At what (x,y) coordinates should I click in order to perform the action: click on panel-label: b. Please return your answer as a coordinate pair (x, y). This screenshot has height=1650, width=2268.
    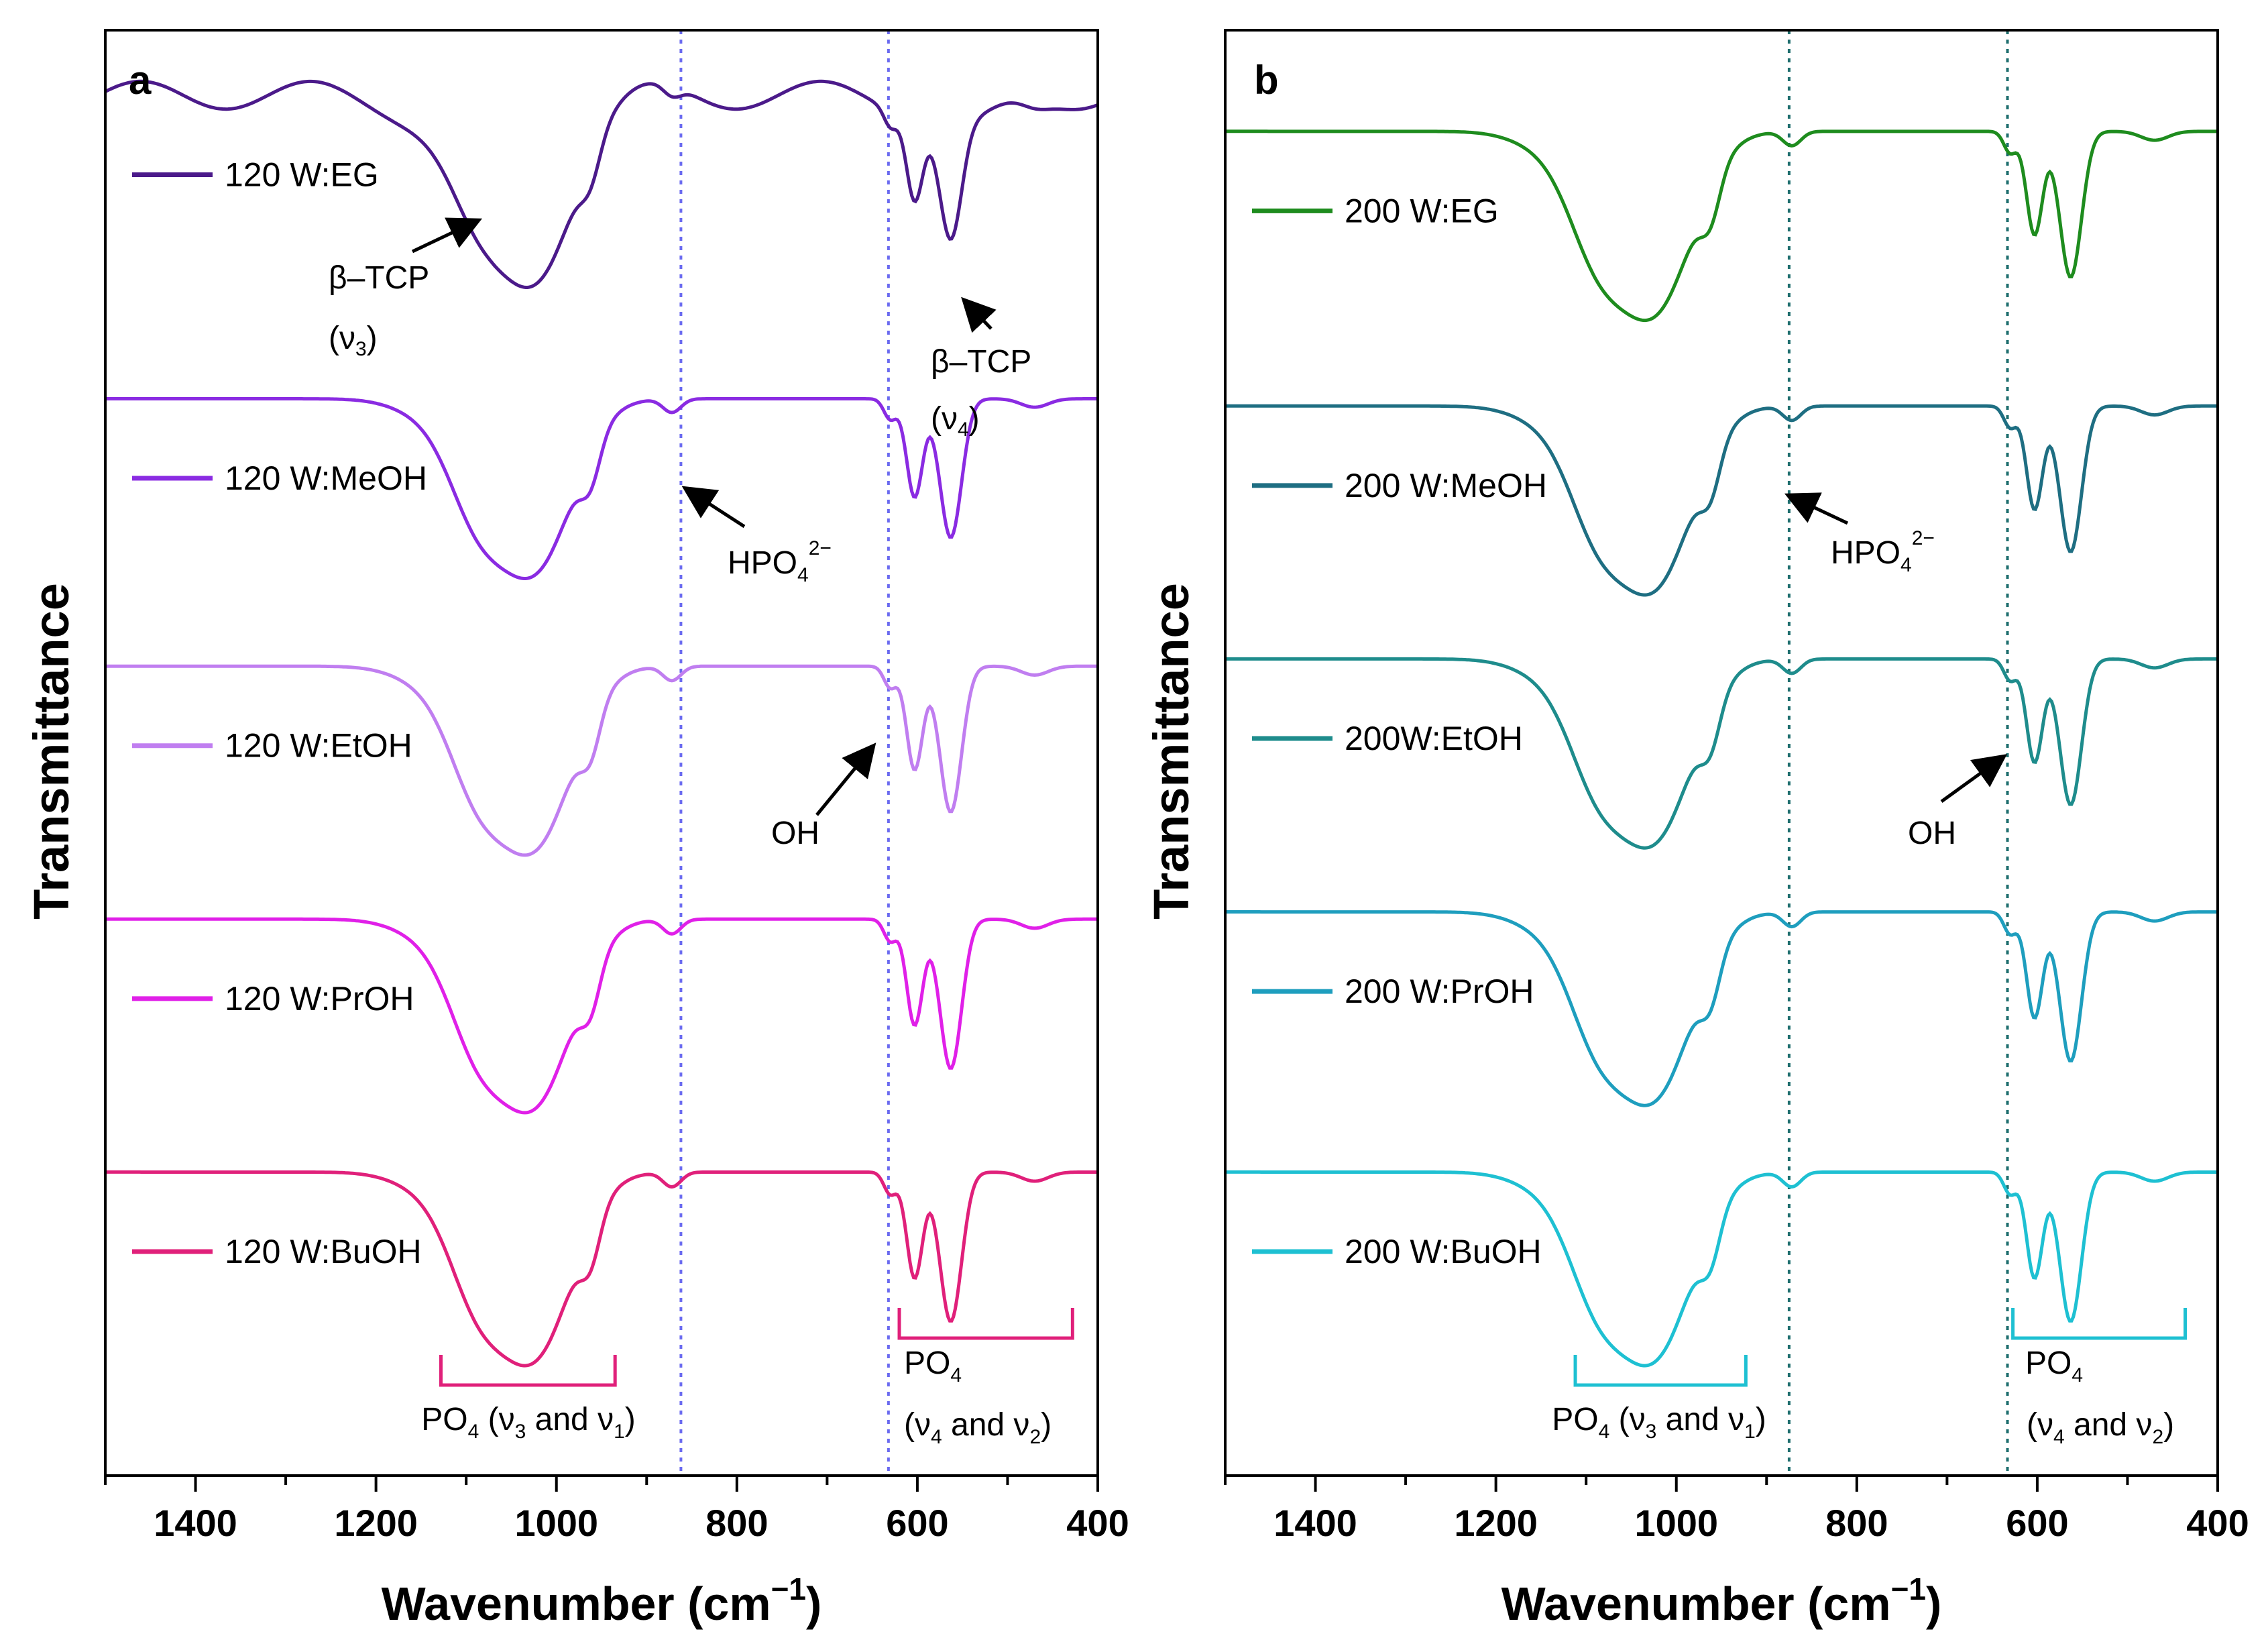
    Looking at the image, I should click on (1266, 80).